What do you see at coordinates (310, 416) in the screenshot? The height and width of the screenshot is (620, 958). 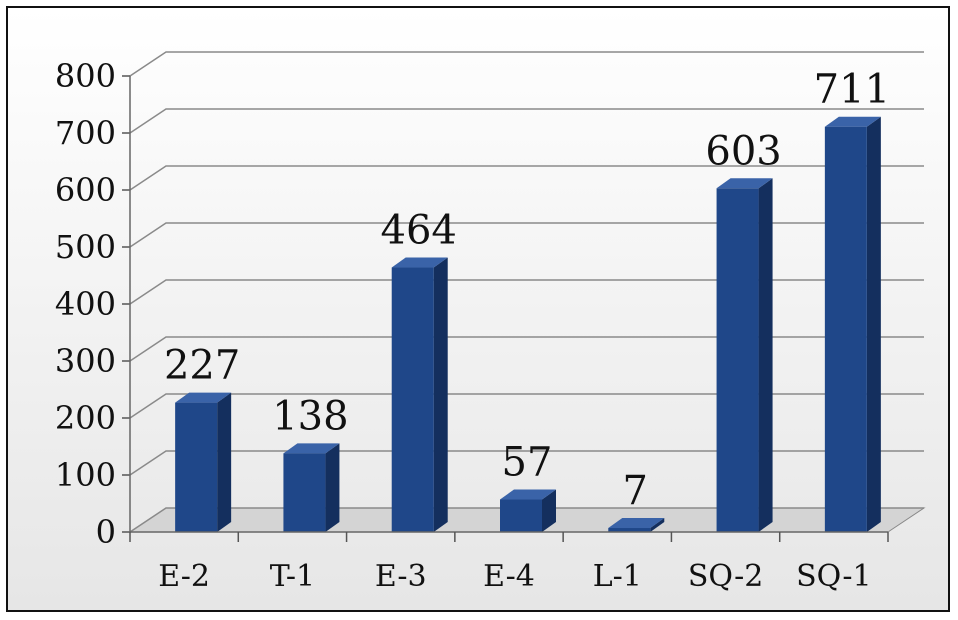 I see `data-label: 138` at bounding box center [310, 416].